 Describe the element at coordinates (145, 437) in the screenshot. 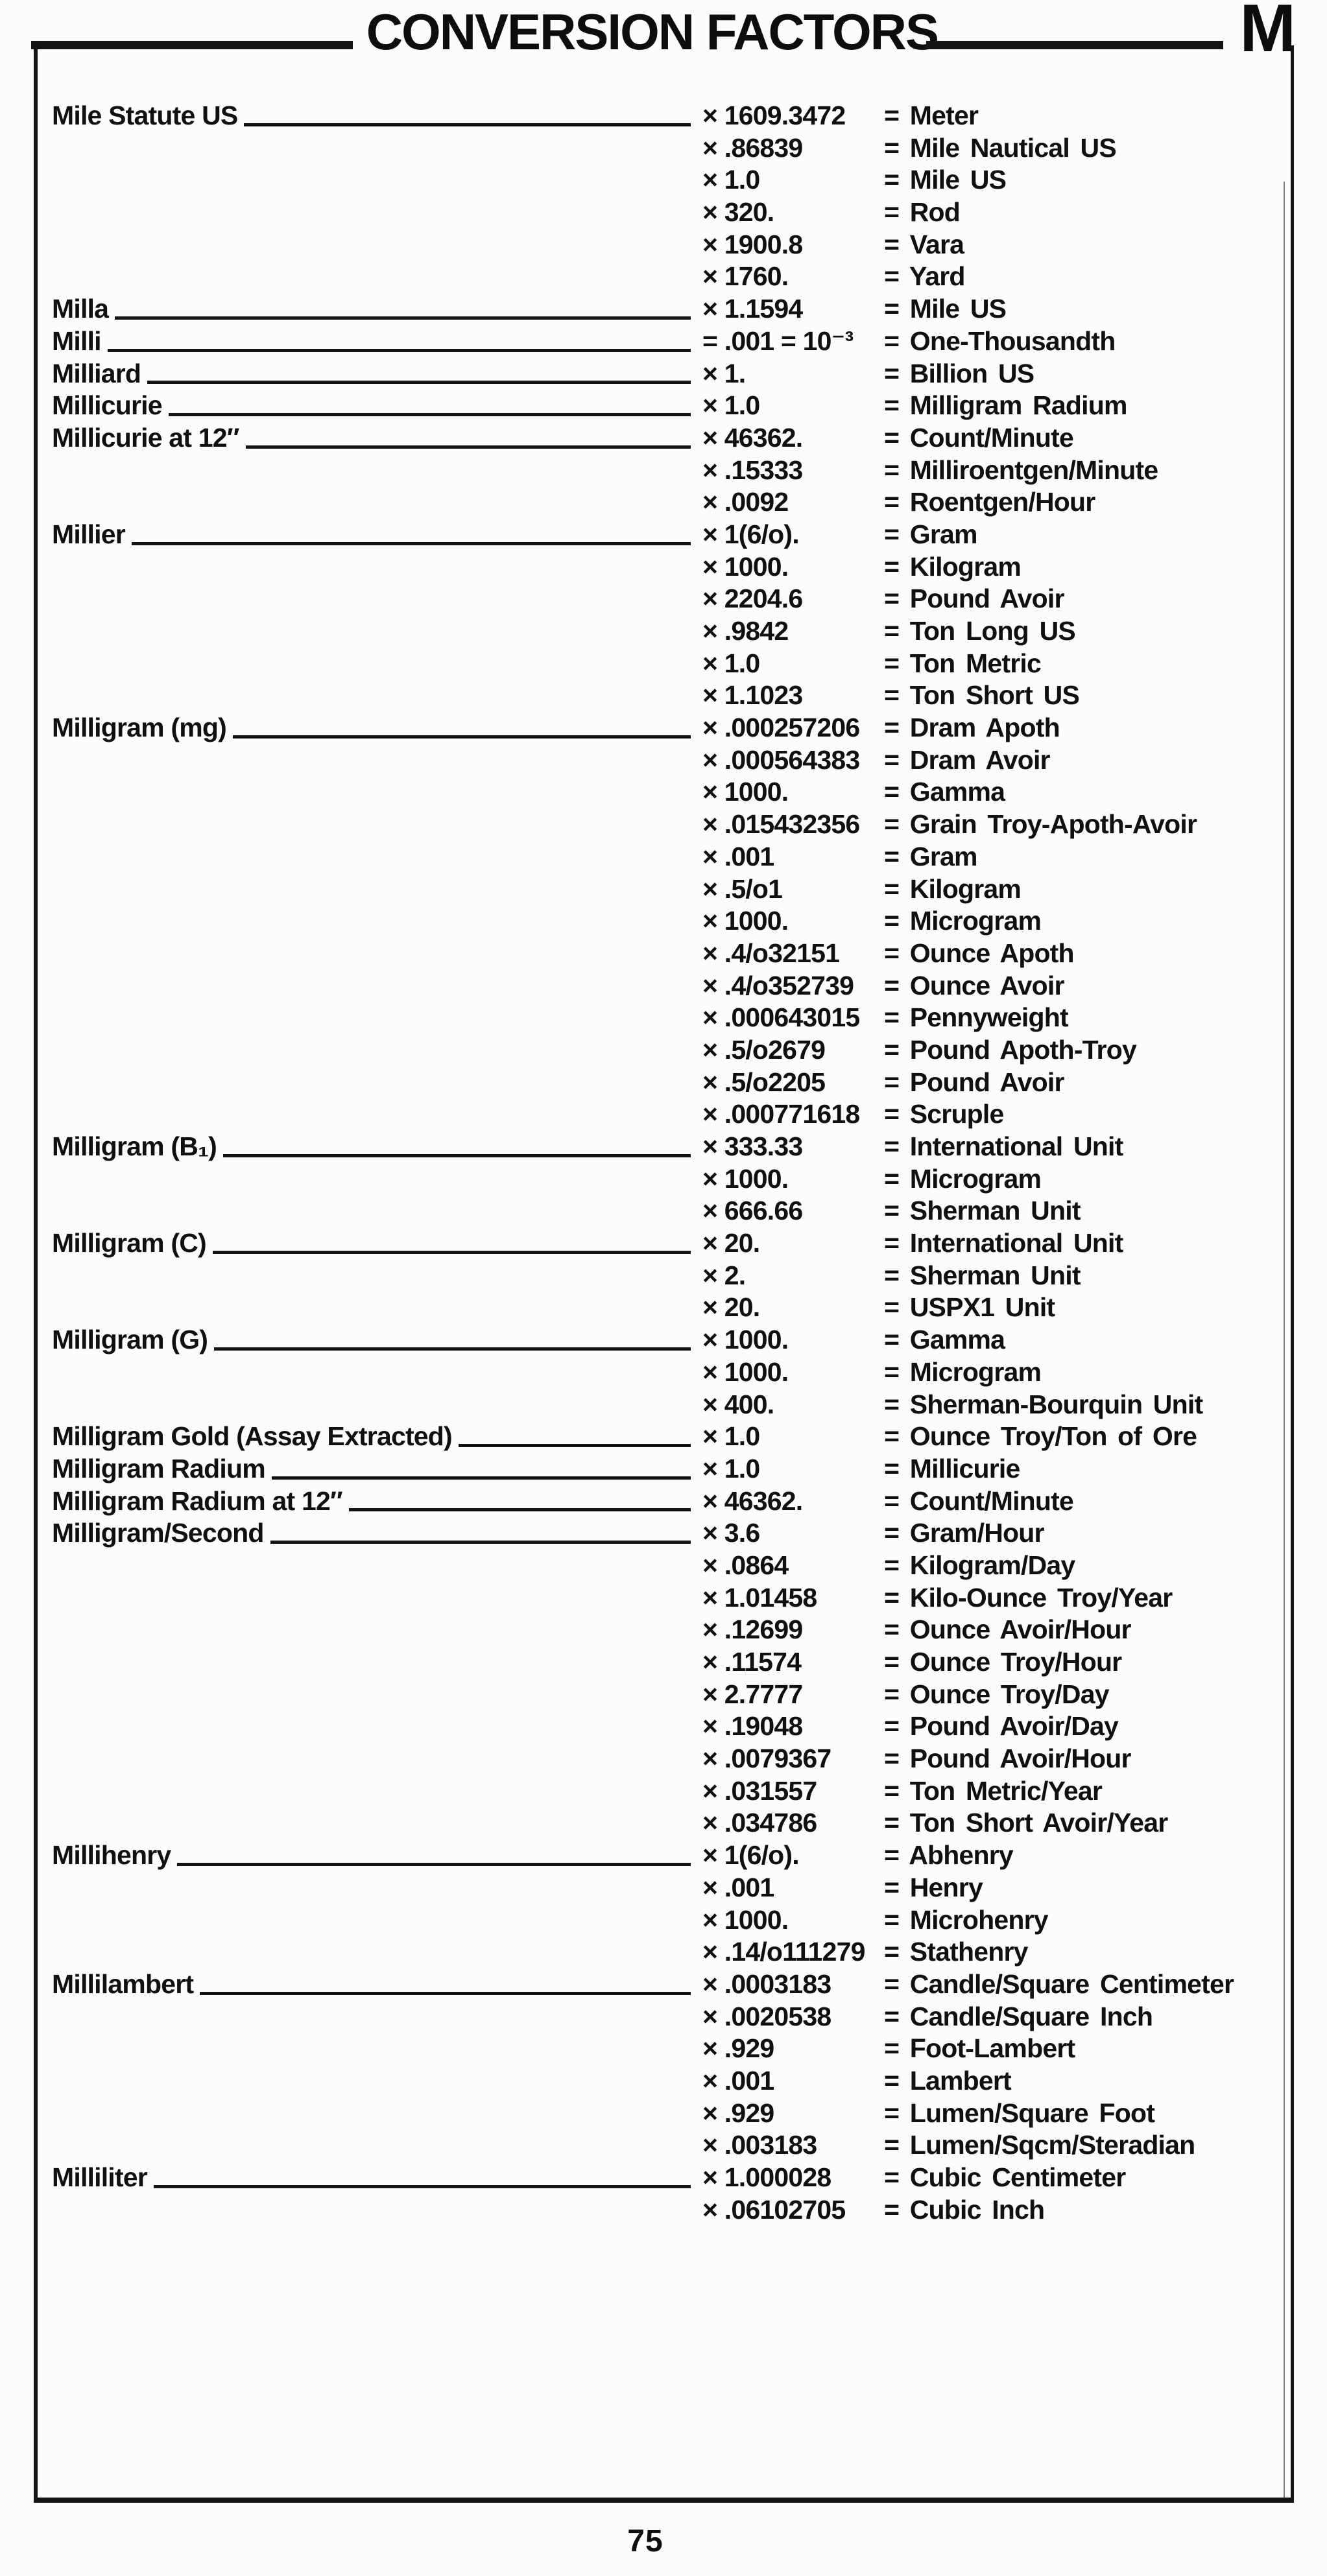

I see `unit-name: Millicurie at 12″` at that location.